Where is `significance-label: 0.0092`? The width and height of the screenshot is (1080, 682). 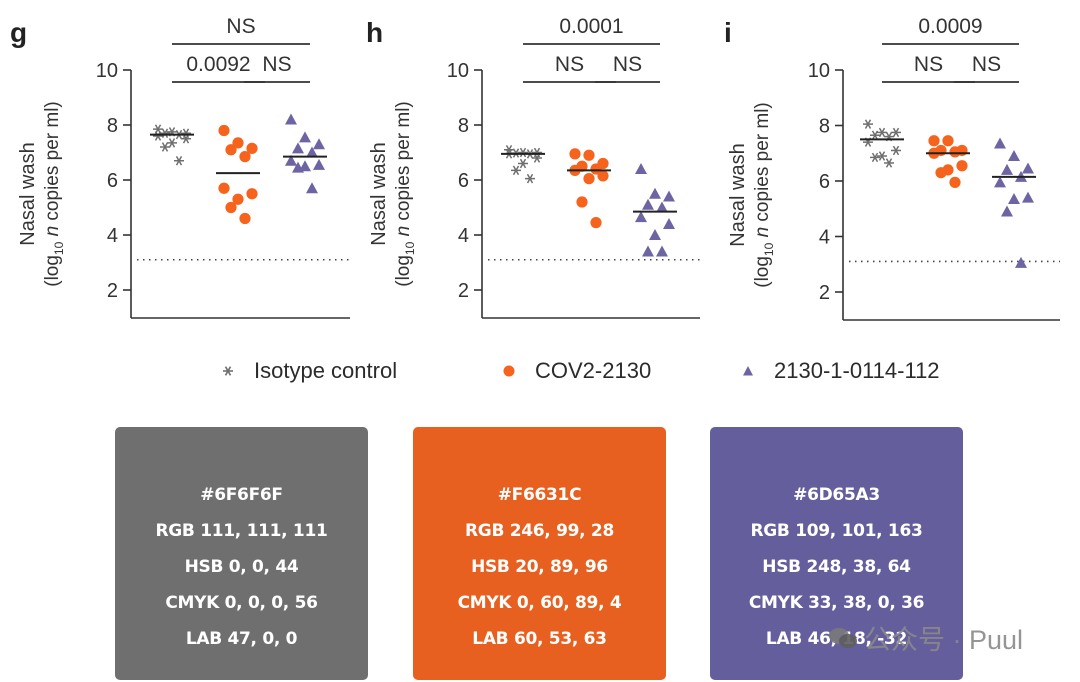
significance-label: 0.0092 is located at coordinates (218, 64).